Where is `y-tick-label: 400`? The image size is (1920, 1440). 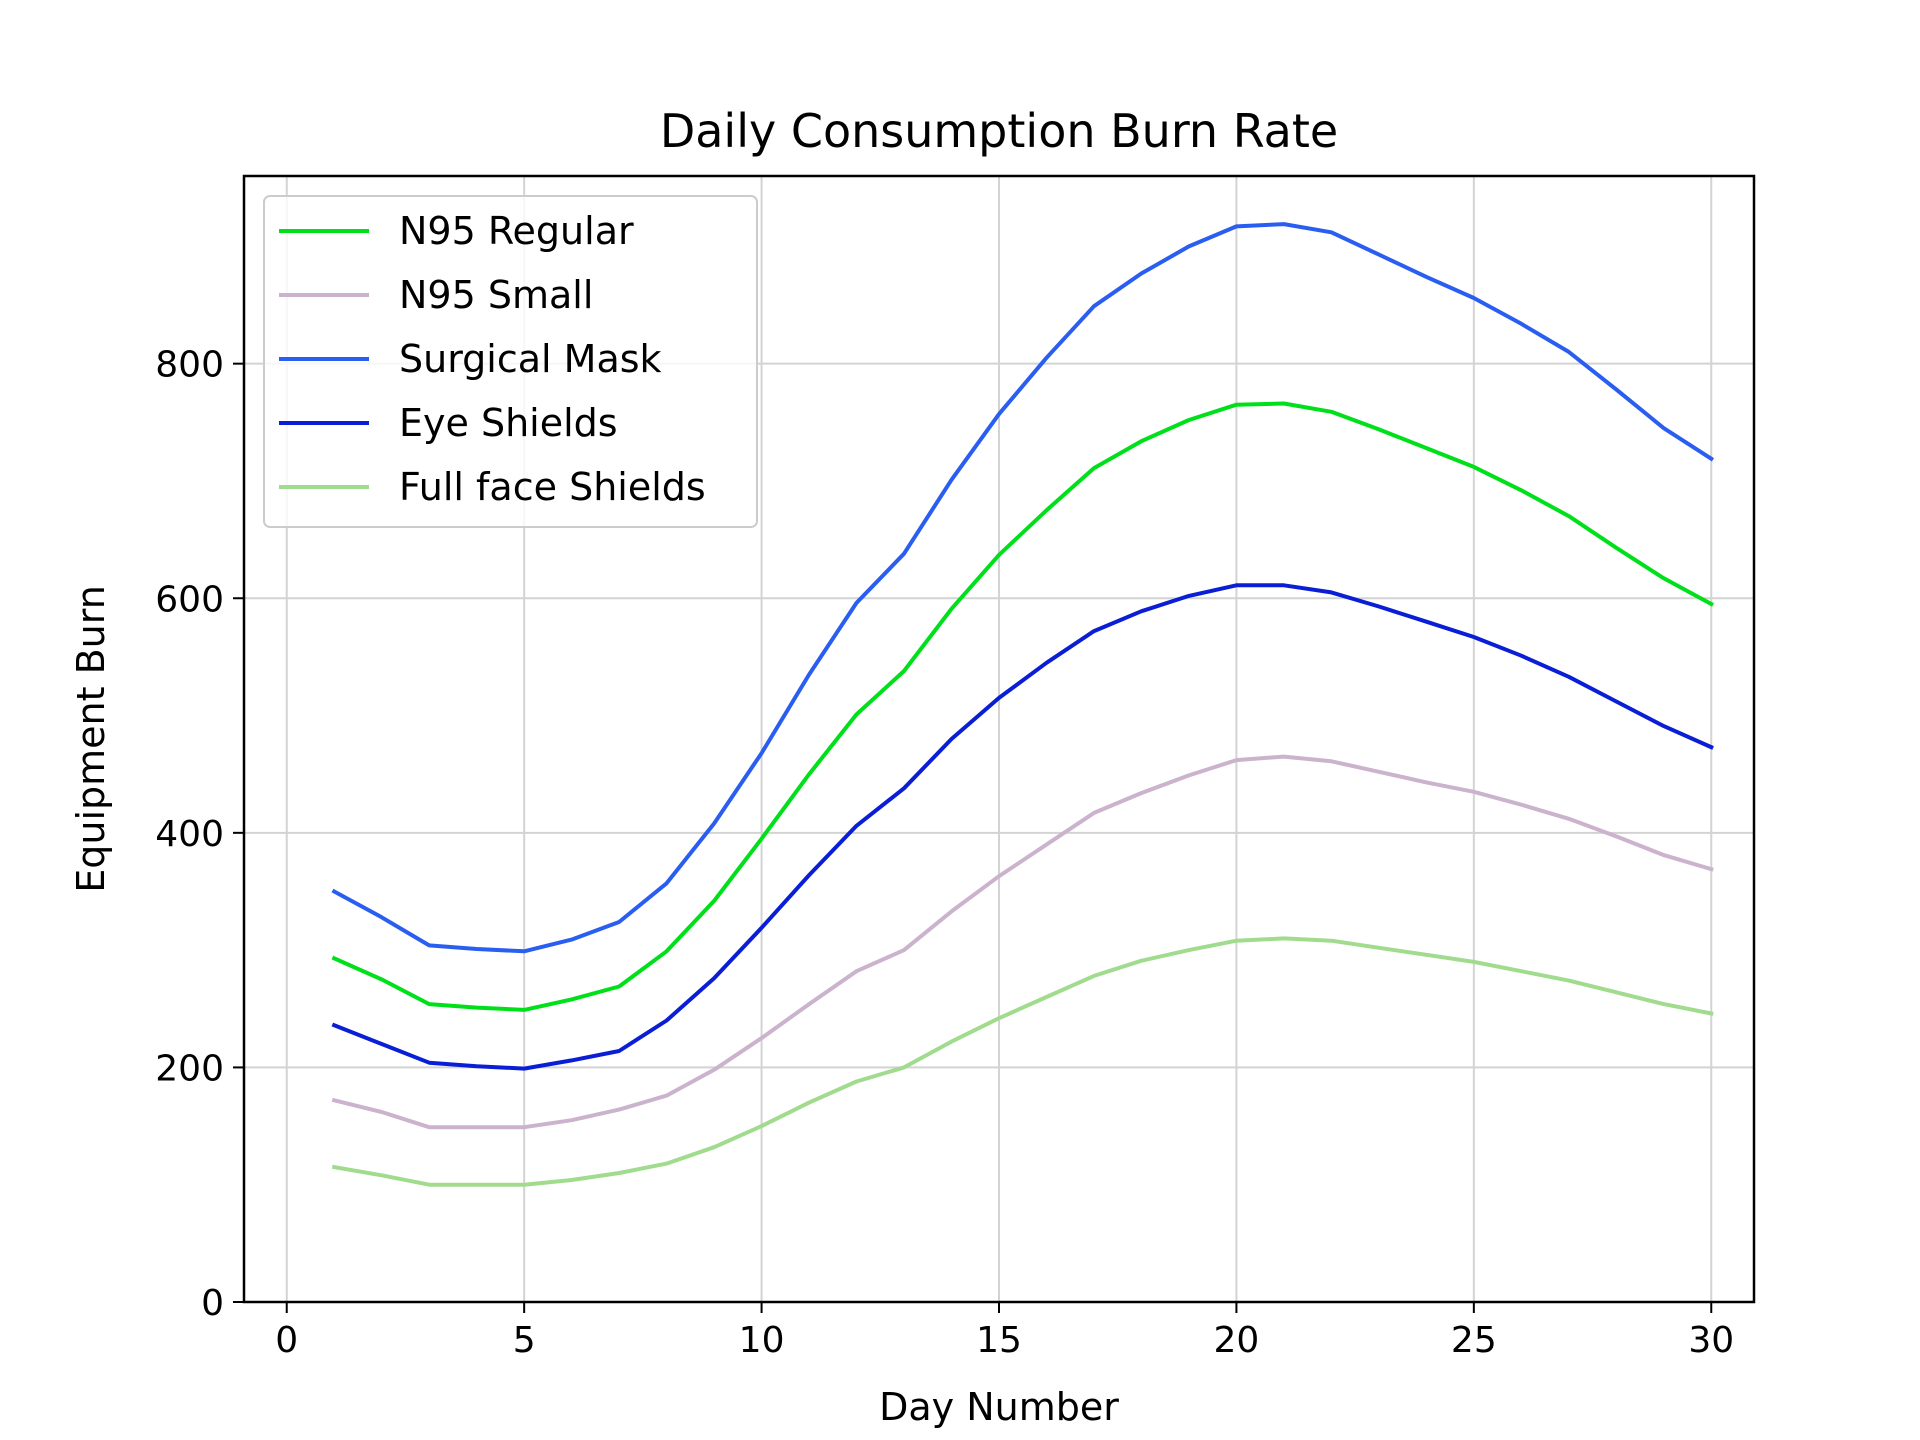 y-tick-label: 400 is located at coordinates (189, 834).